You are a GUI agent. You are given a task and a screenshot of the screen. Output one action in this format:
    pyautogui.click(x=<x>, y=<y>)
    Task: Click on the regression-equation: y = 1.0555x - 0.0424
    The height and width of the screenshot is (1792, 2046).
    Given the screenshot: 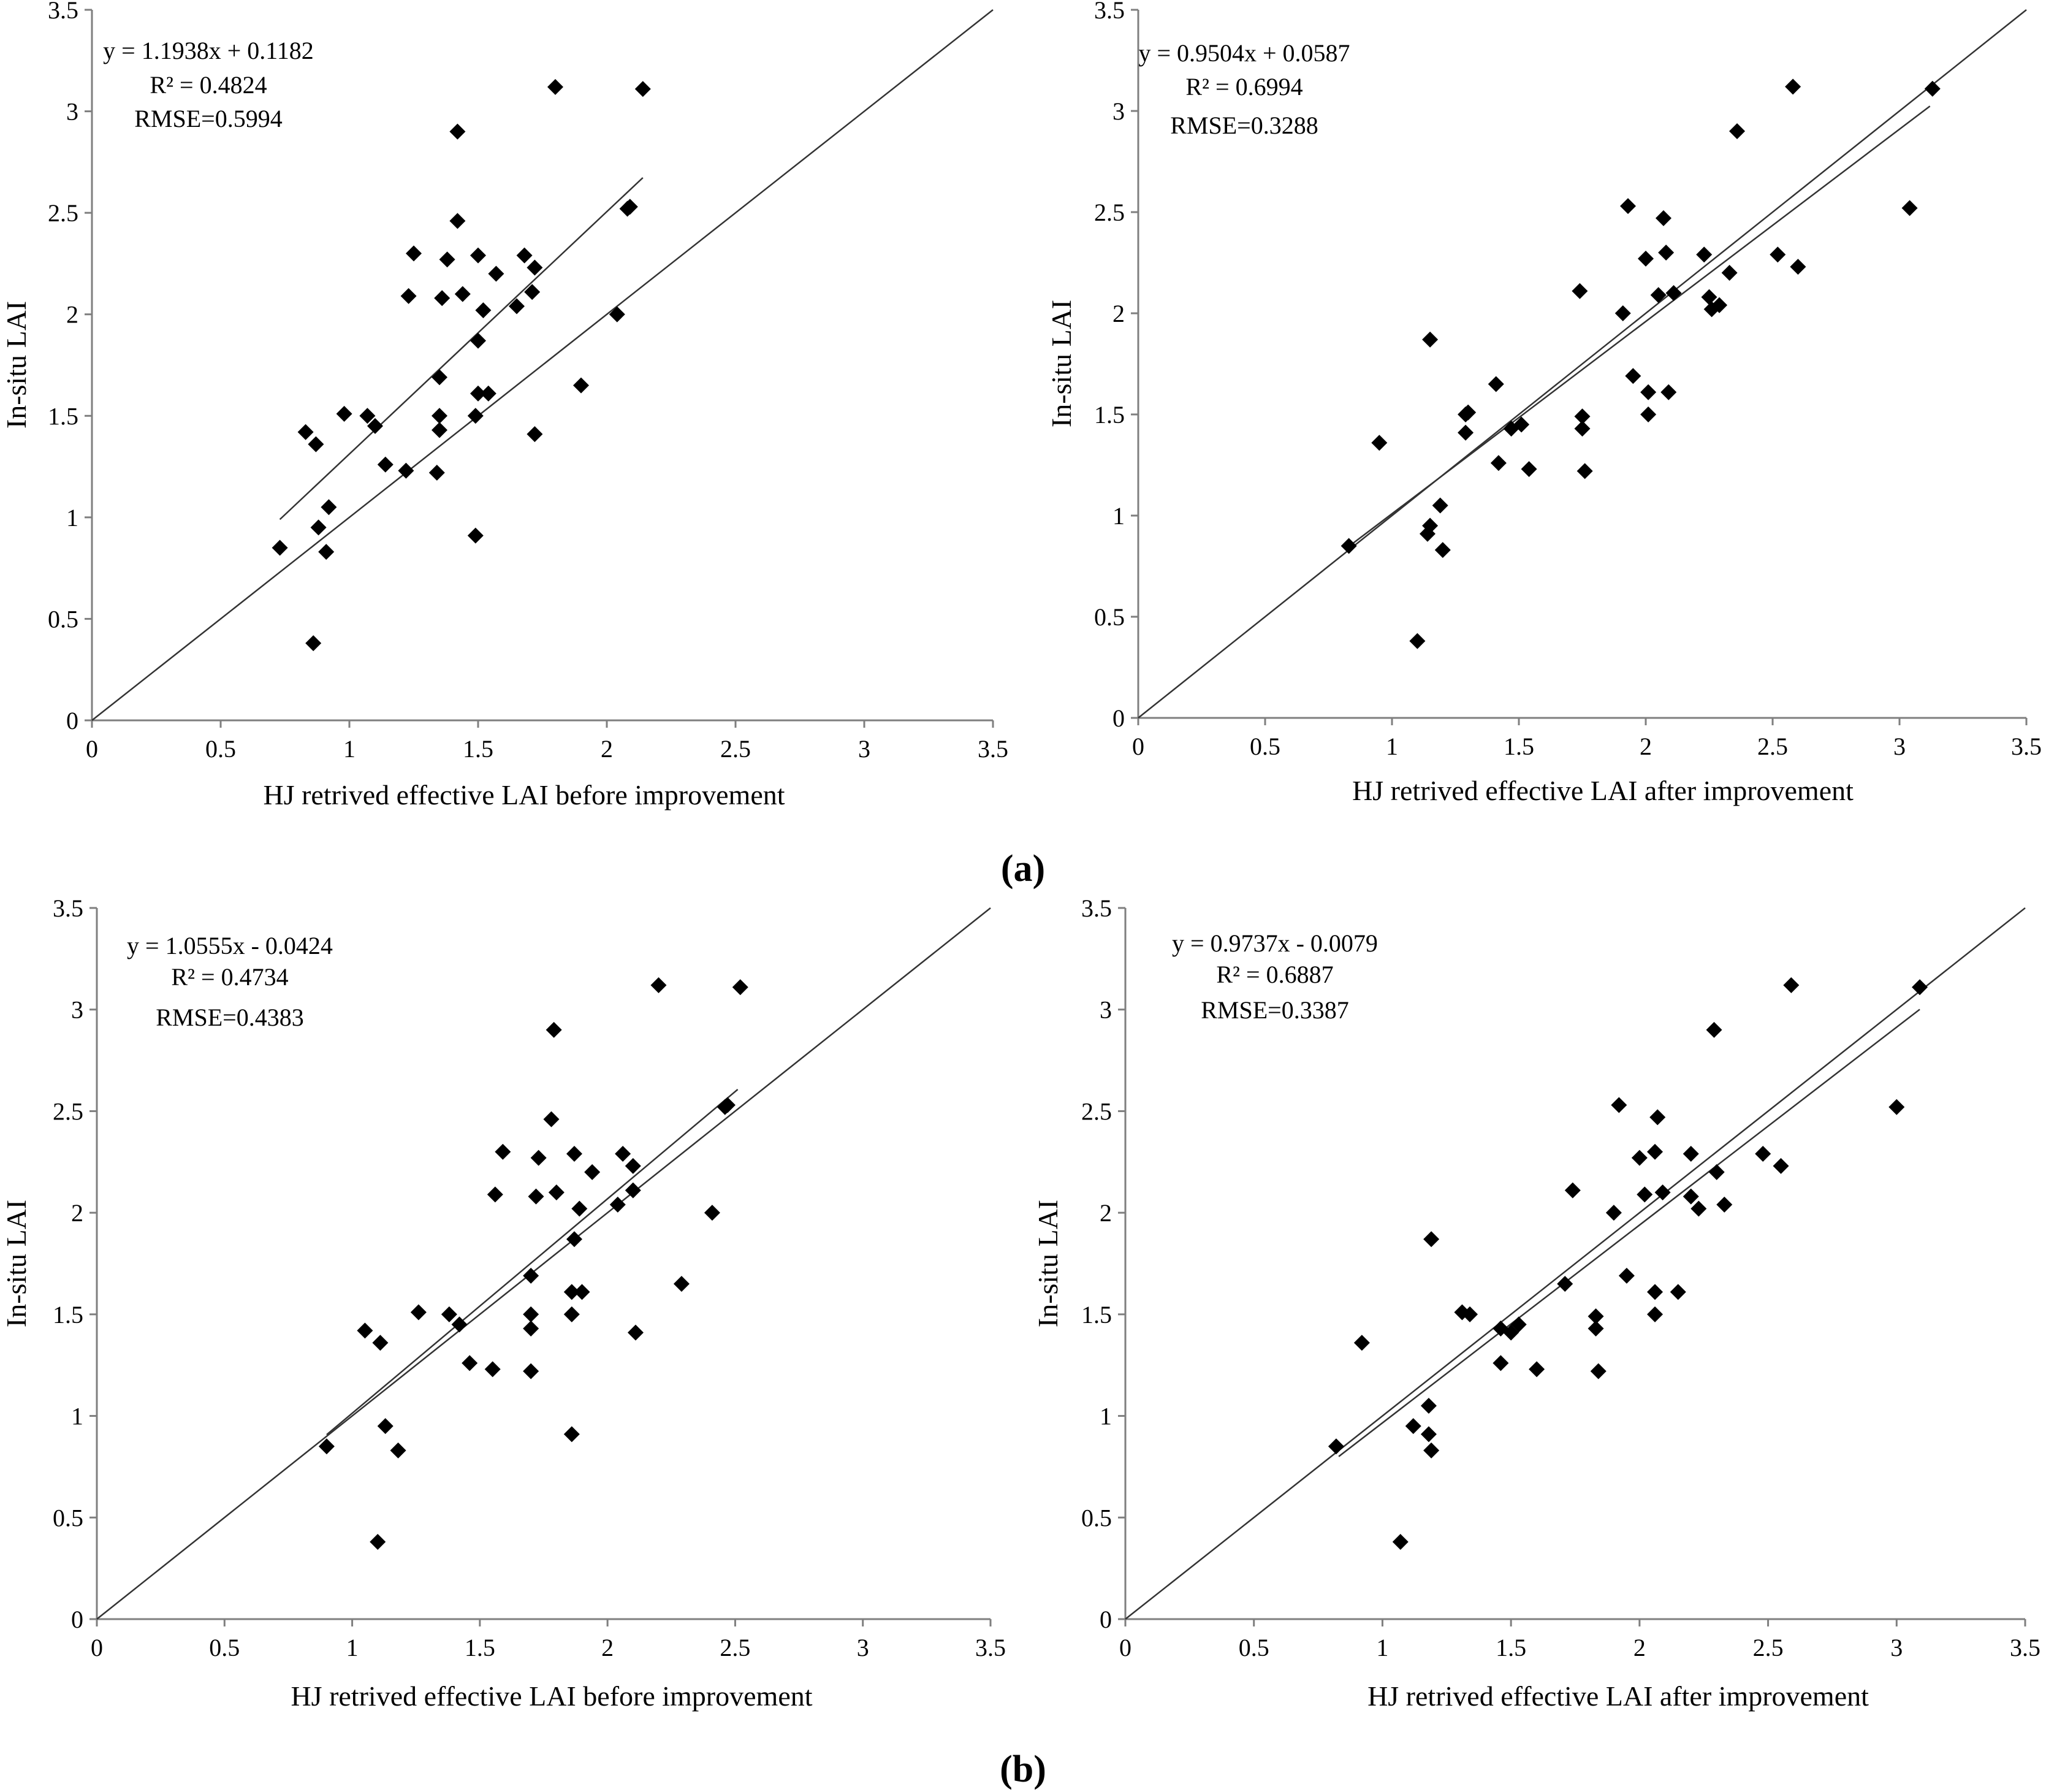 What is the action you would take?
    pyautogui.click(x=230, y=945)
    